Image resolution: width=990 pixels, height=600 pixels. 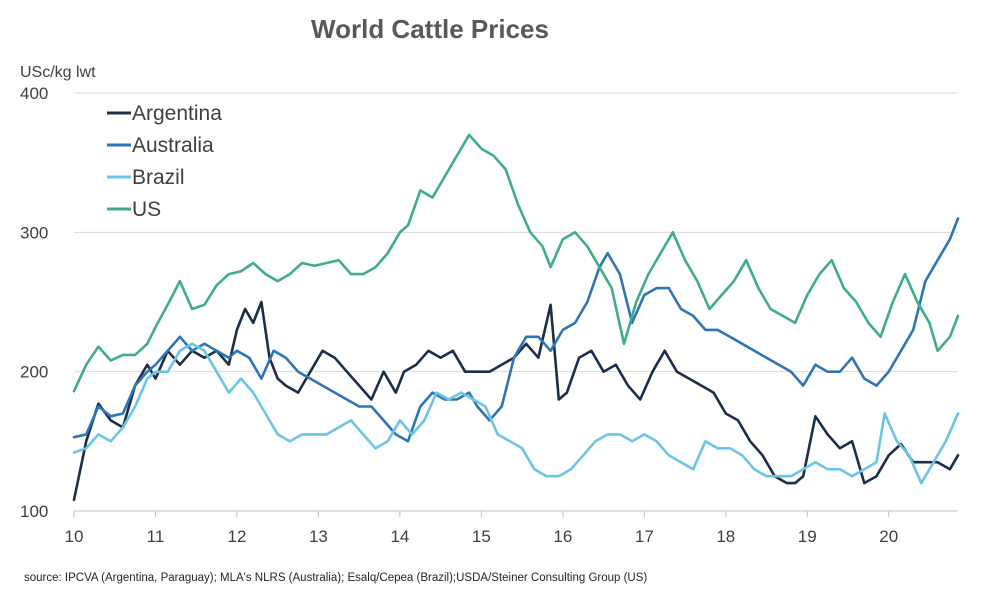 I want to click on legend-label-argentina: Argentina, so click(x=177, y=113).